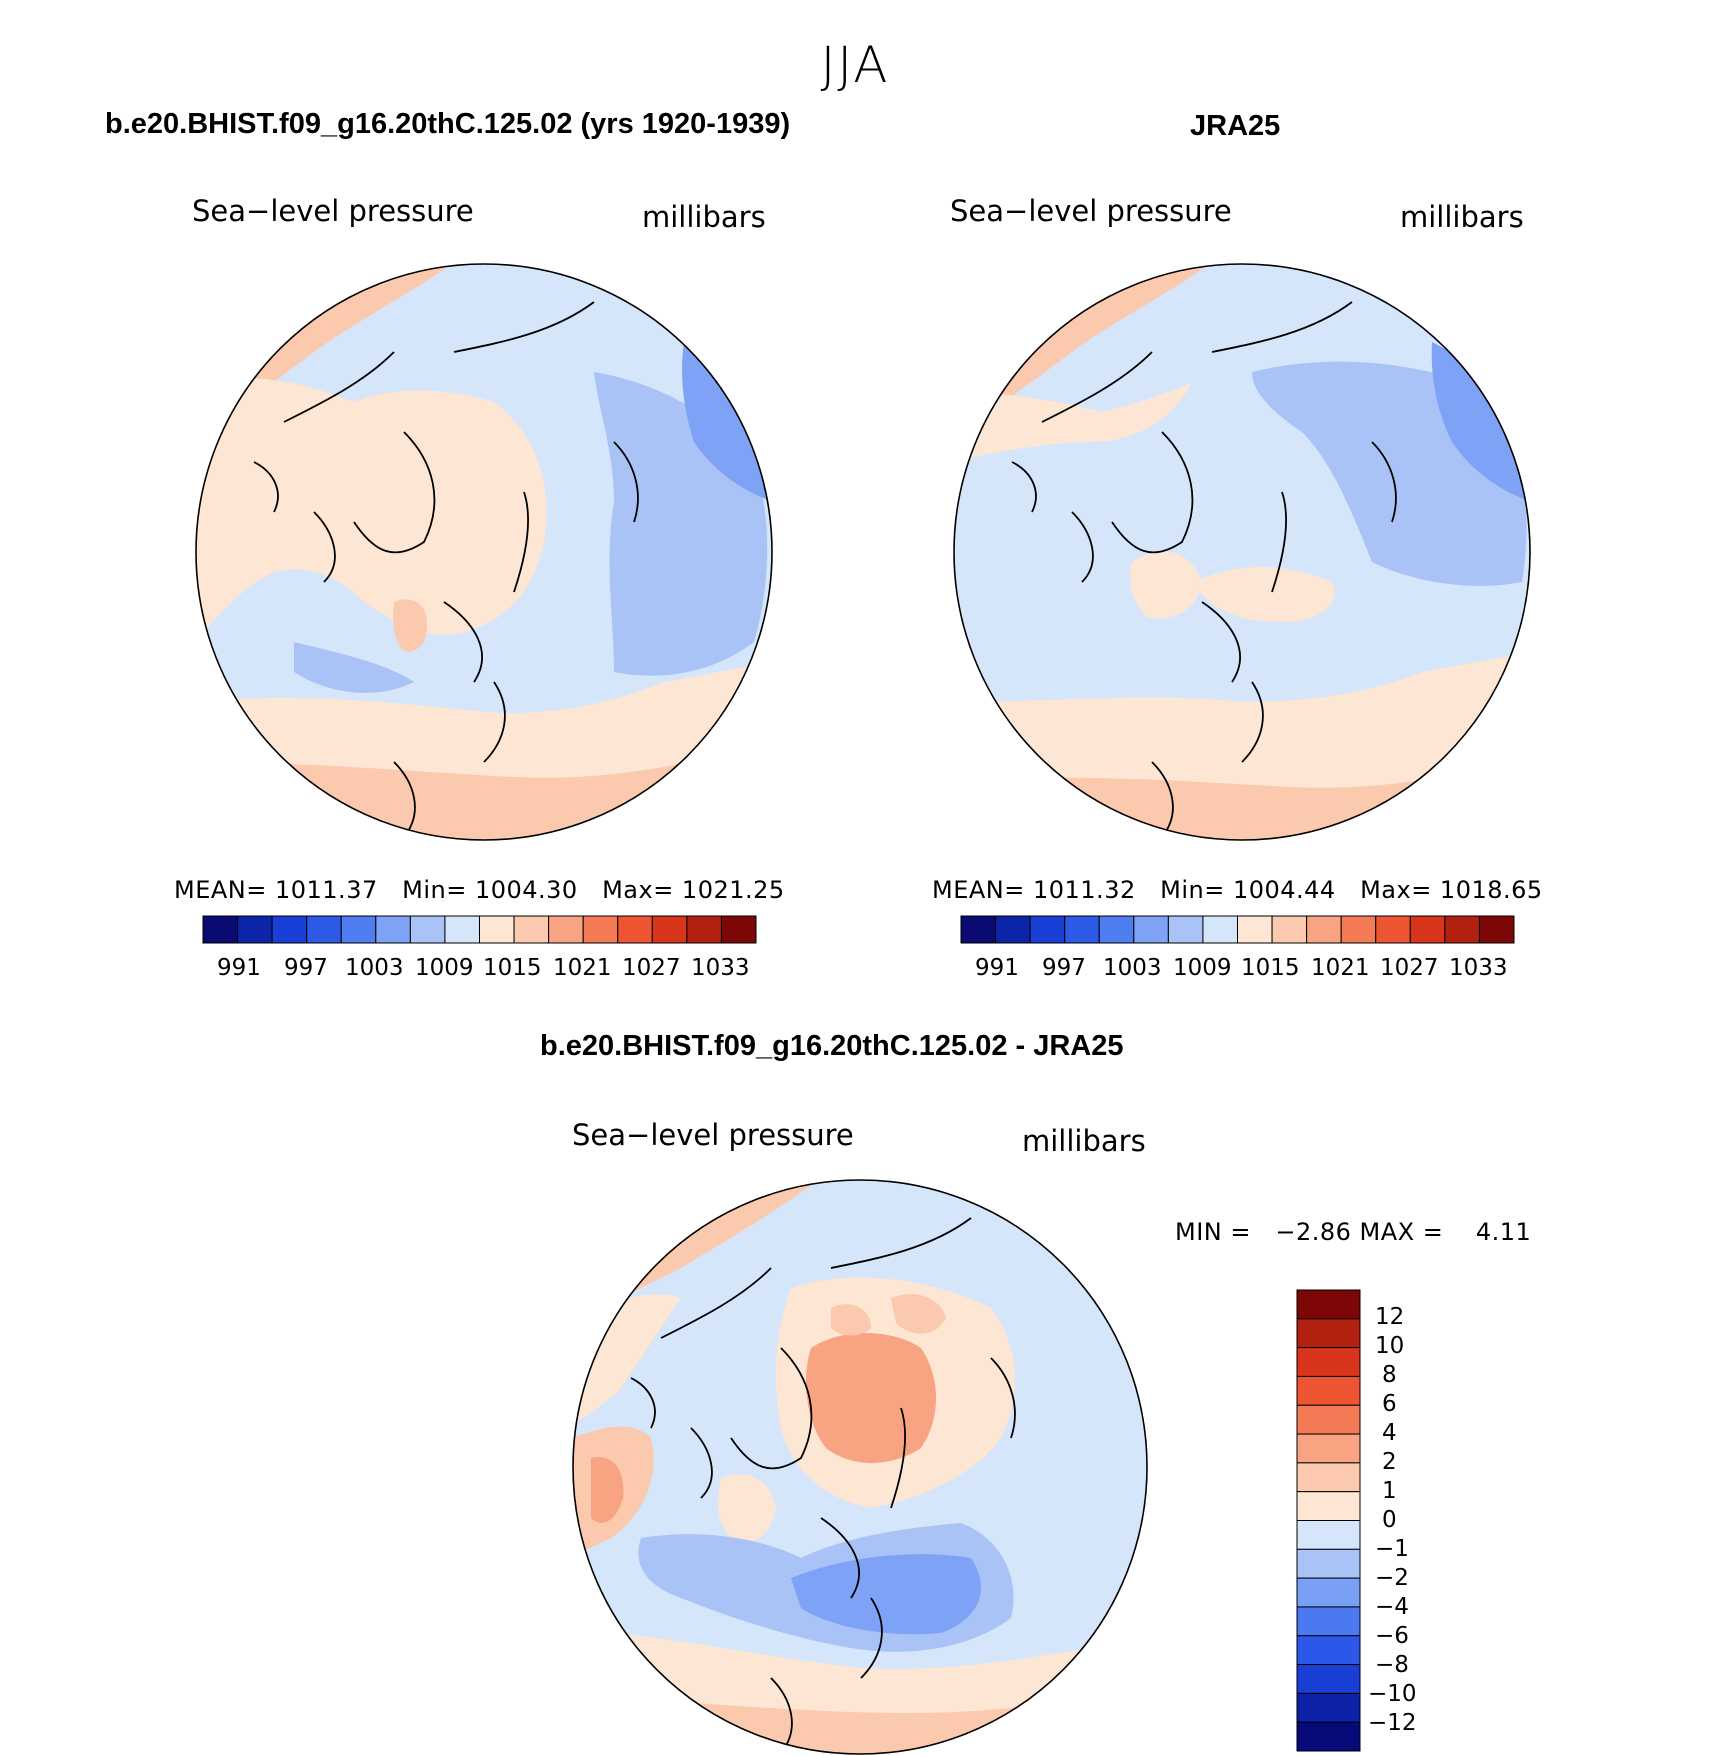  Describe the element at coordinates (239, 968) in the screenshot. I see `panel1-tick: 991` at that location.